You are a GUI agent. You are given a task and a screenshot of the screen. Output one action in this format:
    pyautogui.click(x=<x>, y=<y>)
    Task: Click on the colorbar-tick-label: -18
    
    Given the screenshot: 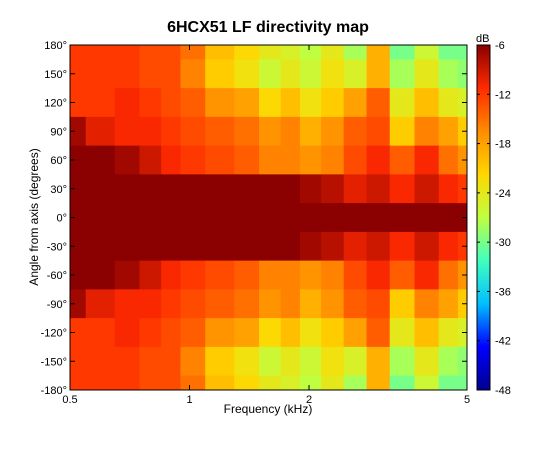 What is the action you would take?
    pyautogui.click(x=503, y=145)
    